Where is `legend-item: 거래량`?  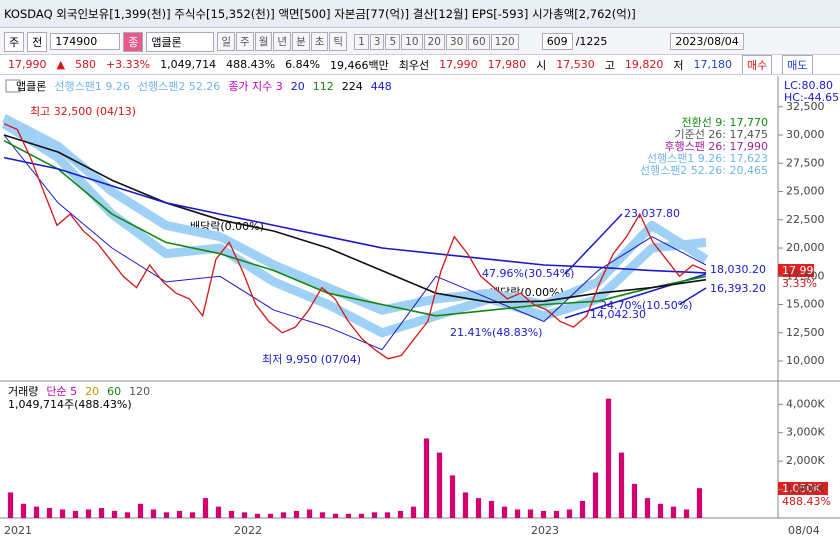 legend-item: 거래량 is located at coordinates (23, 391).